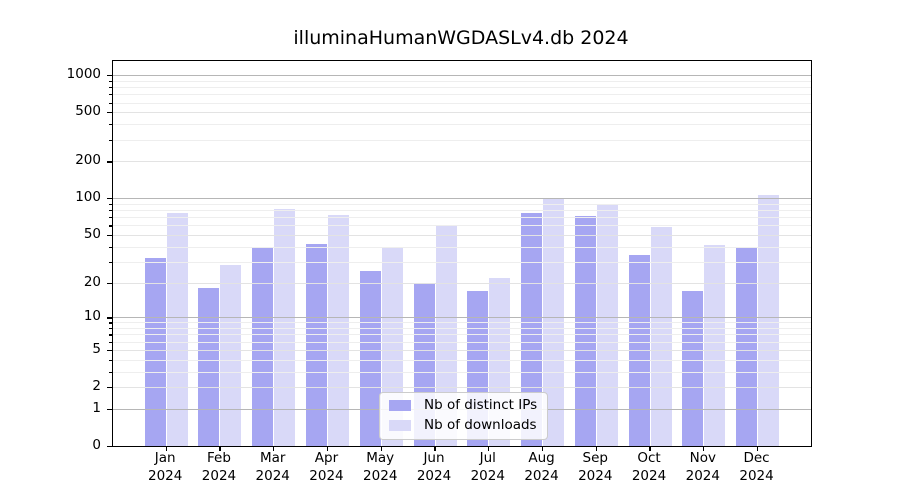 The width and height of the screenshot is (900, 500). I want to click on bar-distinct-ips-nov, so click(693, 368).